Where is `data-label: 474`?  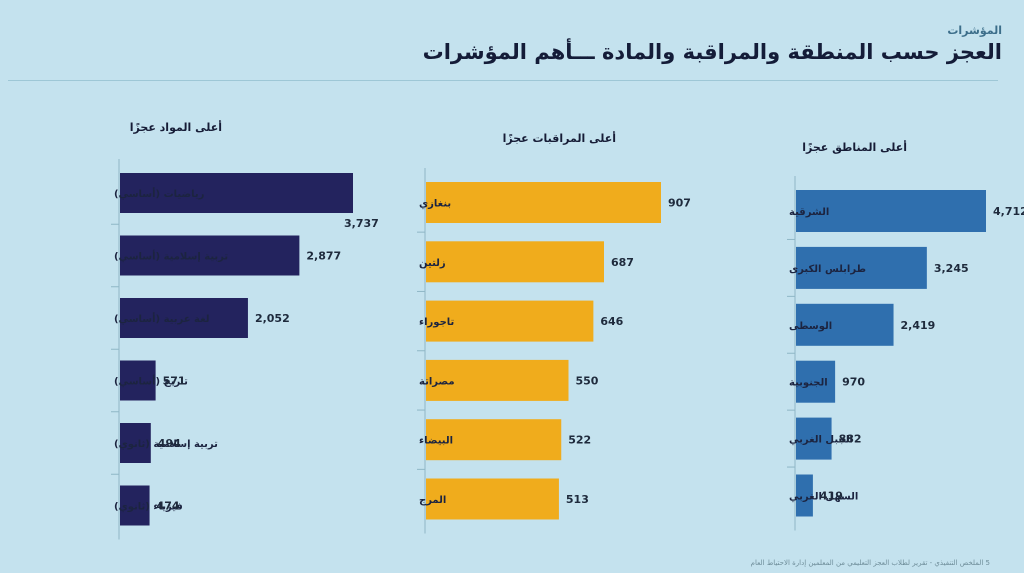
data-label: 474 is located at coordinates (168, 506).